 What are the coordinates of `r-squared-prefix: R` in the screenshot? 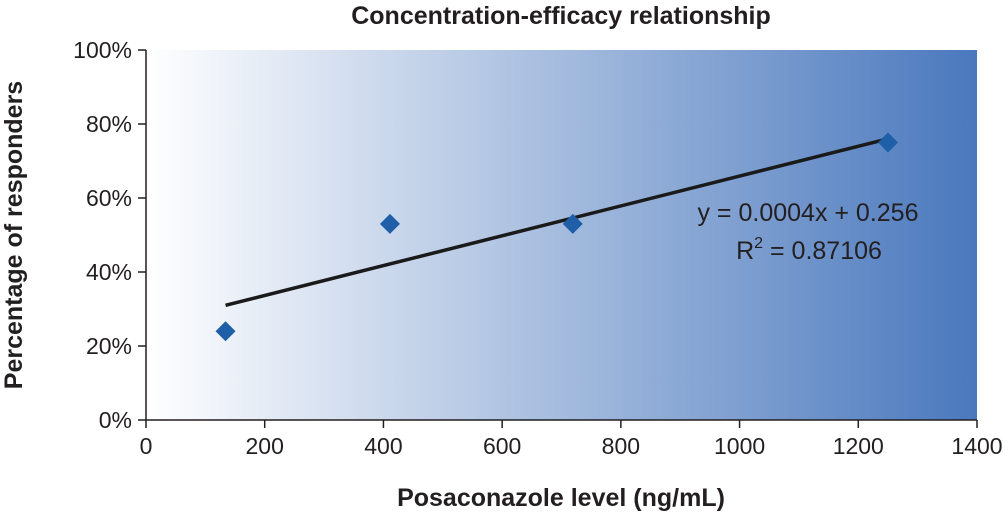 It's located at (745, 251).